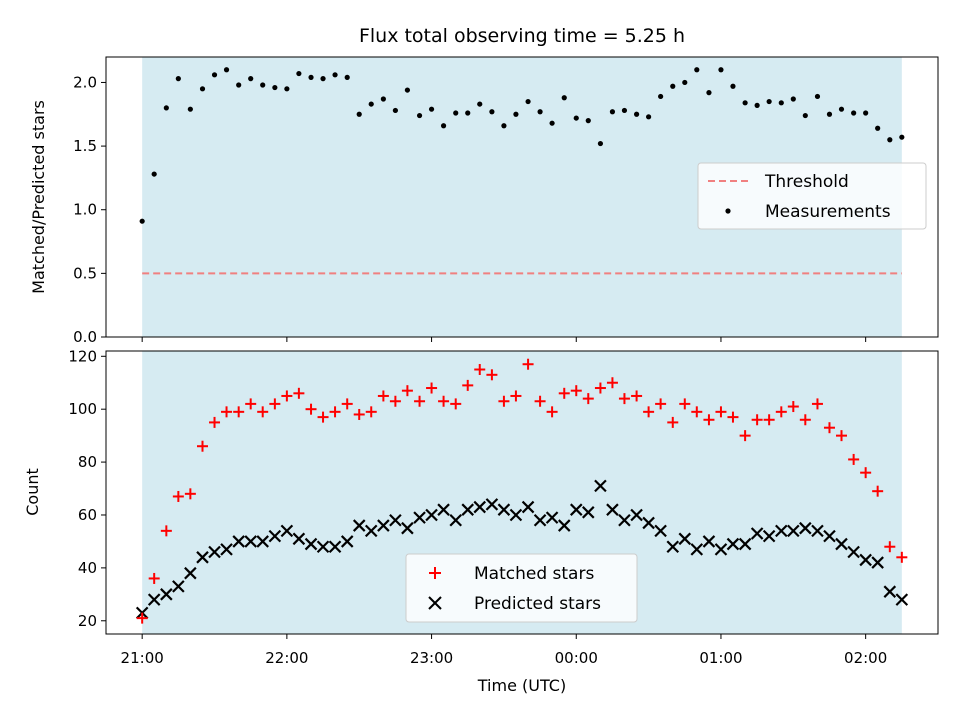 The height and width of the screenshot is (720, 960). Describe the element at coordinates (85, 146) in the screenshot. I see `ratio-y-tick-label: 1.5` at that location.